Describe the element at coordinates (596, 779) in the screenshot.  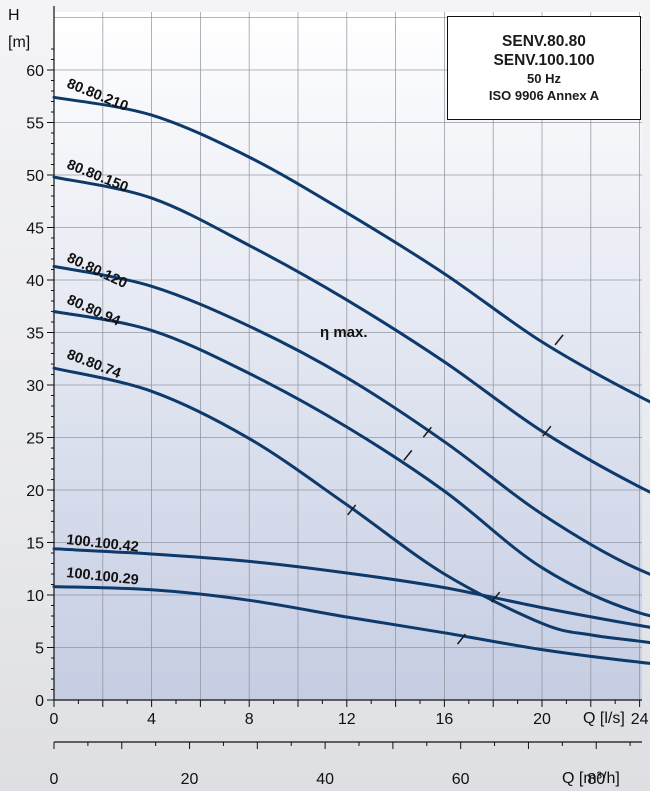
I see `secondary-x-tick-label: 80` at that location.